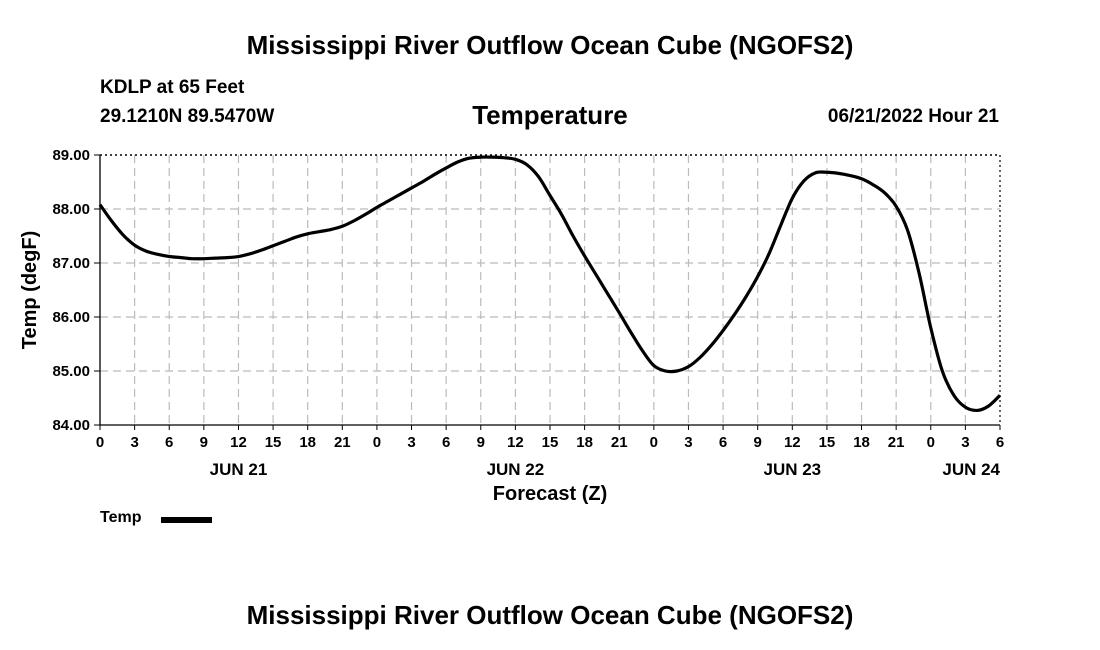  What do you see at coordinates (71, 371) in the screenshot?
I see `y-tick-label: 85.00` at bounding box center [71, 371].